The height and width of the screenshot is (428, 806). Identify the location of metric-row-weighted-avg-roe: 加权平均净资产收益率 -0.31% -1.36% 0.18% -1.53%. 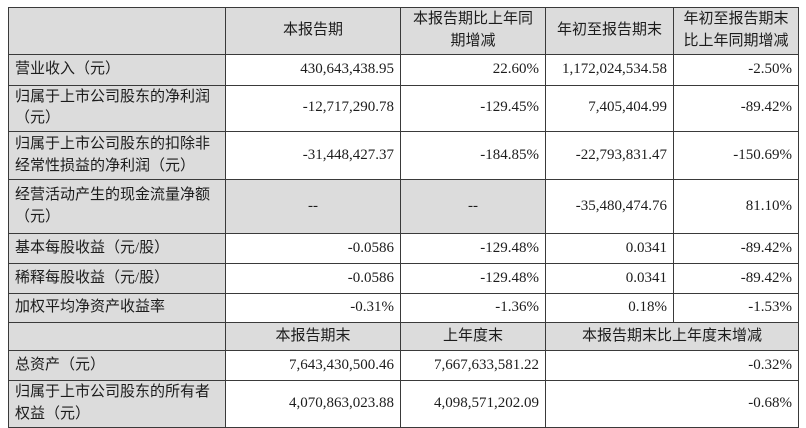
(403, 308).